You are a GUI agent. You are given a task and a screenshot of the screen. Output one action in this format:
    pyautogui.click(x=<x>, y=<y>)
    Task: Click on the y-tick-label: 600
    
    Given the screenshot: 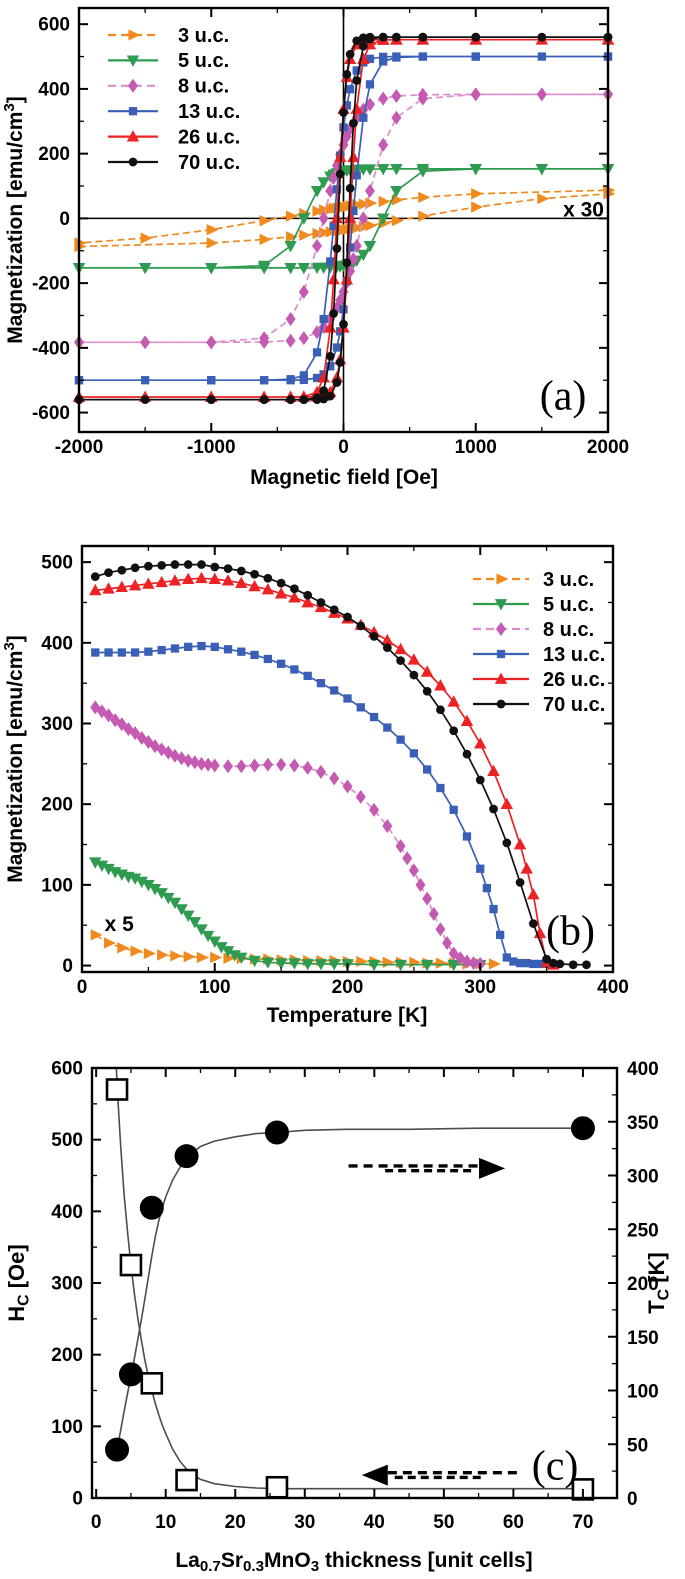 What is the action you would take?
    pyautogui.click(x=67, y=1069)
    